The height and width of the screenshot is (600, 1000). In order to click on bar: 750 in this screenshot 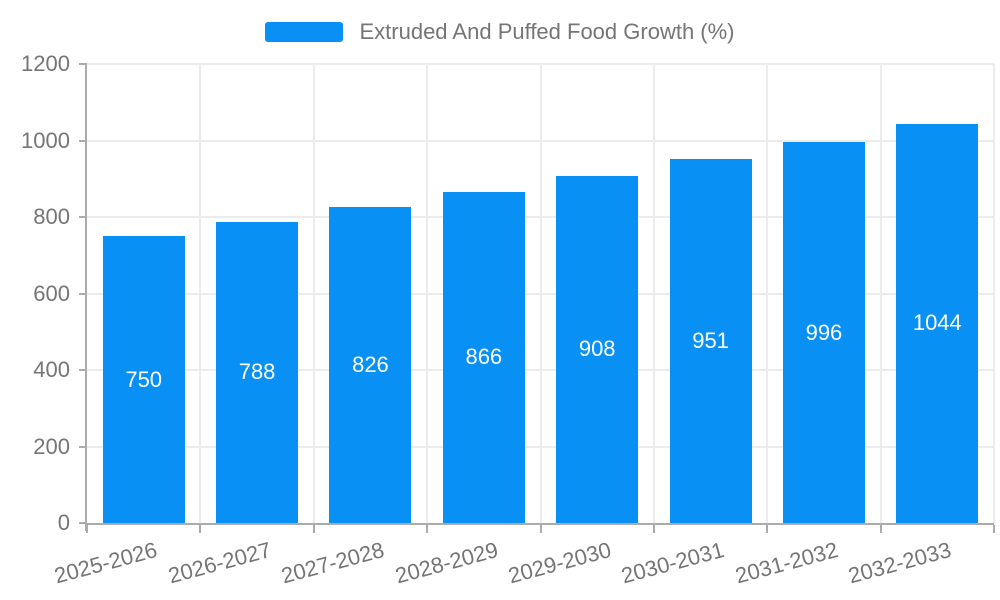, I will do `click(143, 379)`.